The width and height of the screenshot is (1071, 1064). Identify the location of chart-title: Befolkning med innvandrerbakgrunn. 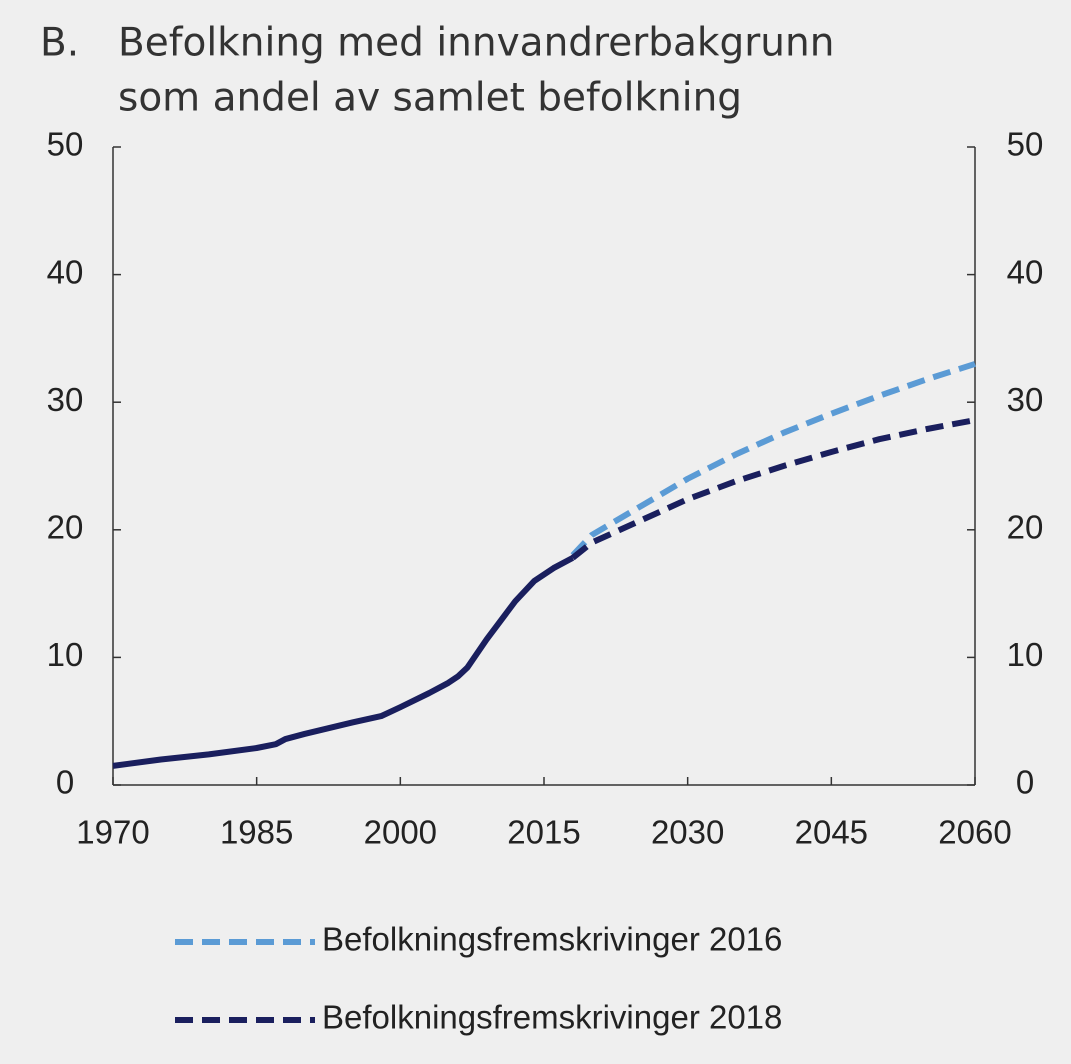
(476, 43).